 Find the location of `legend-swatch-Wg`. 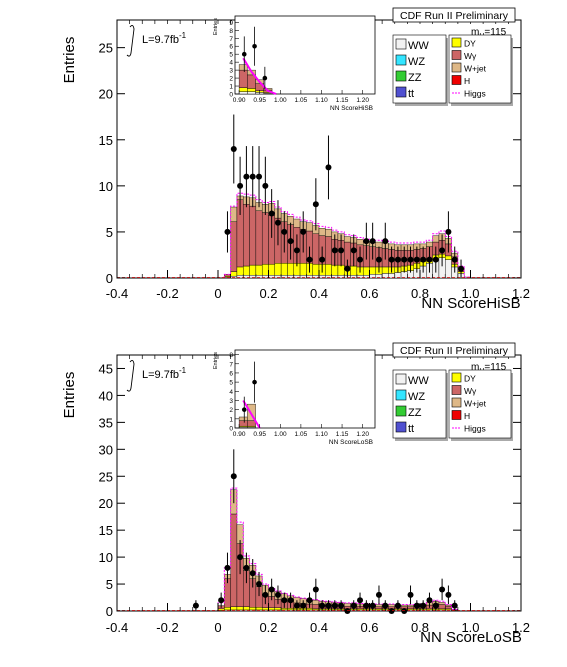

legend-swatch-Wg is located at coordinates (456, 390).